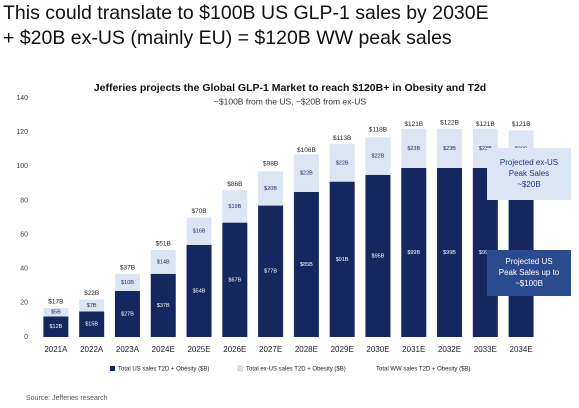 The height and width of the screenshot is (408, 579). I want to click on value-label: $85B, so click(306, 265).